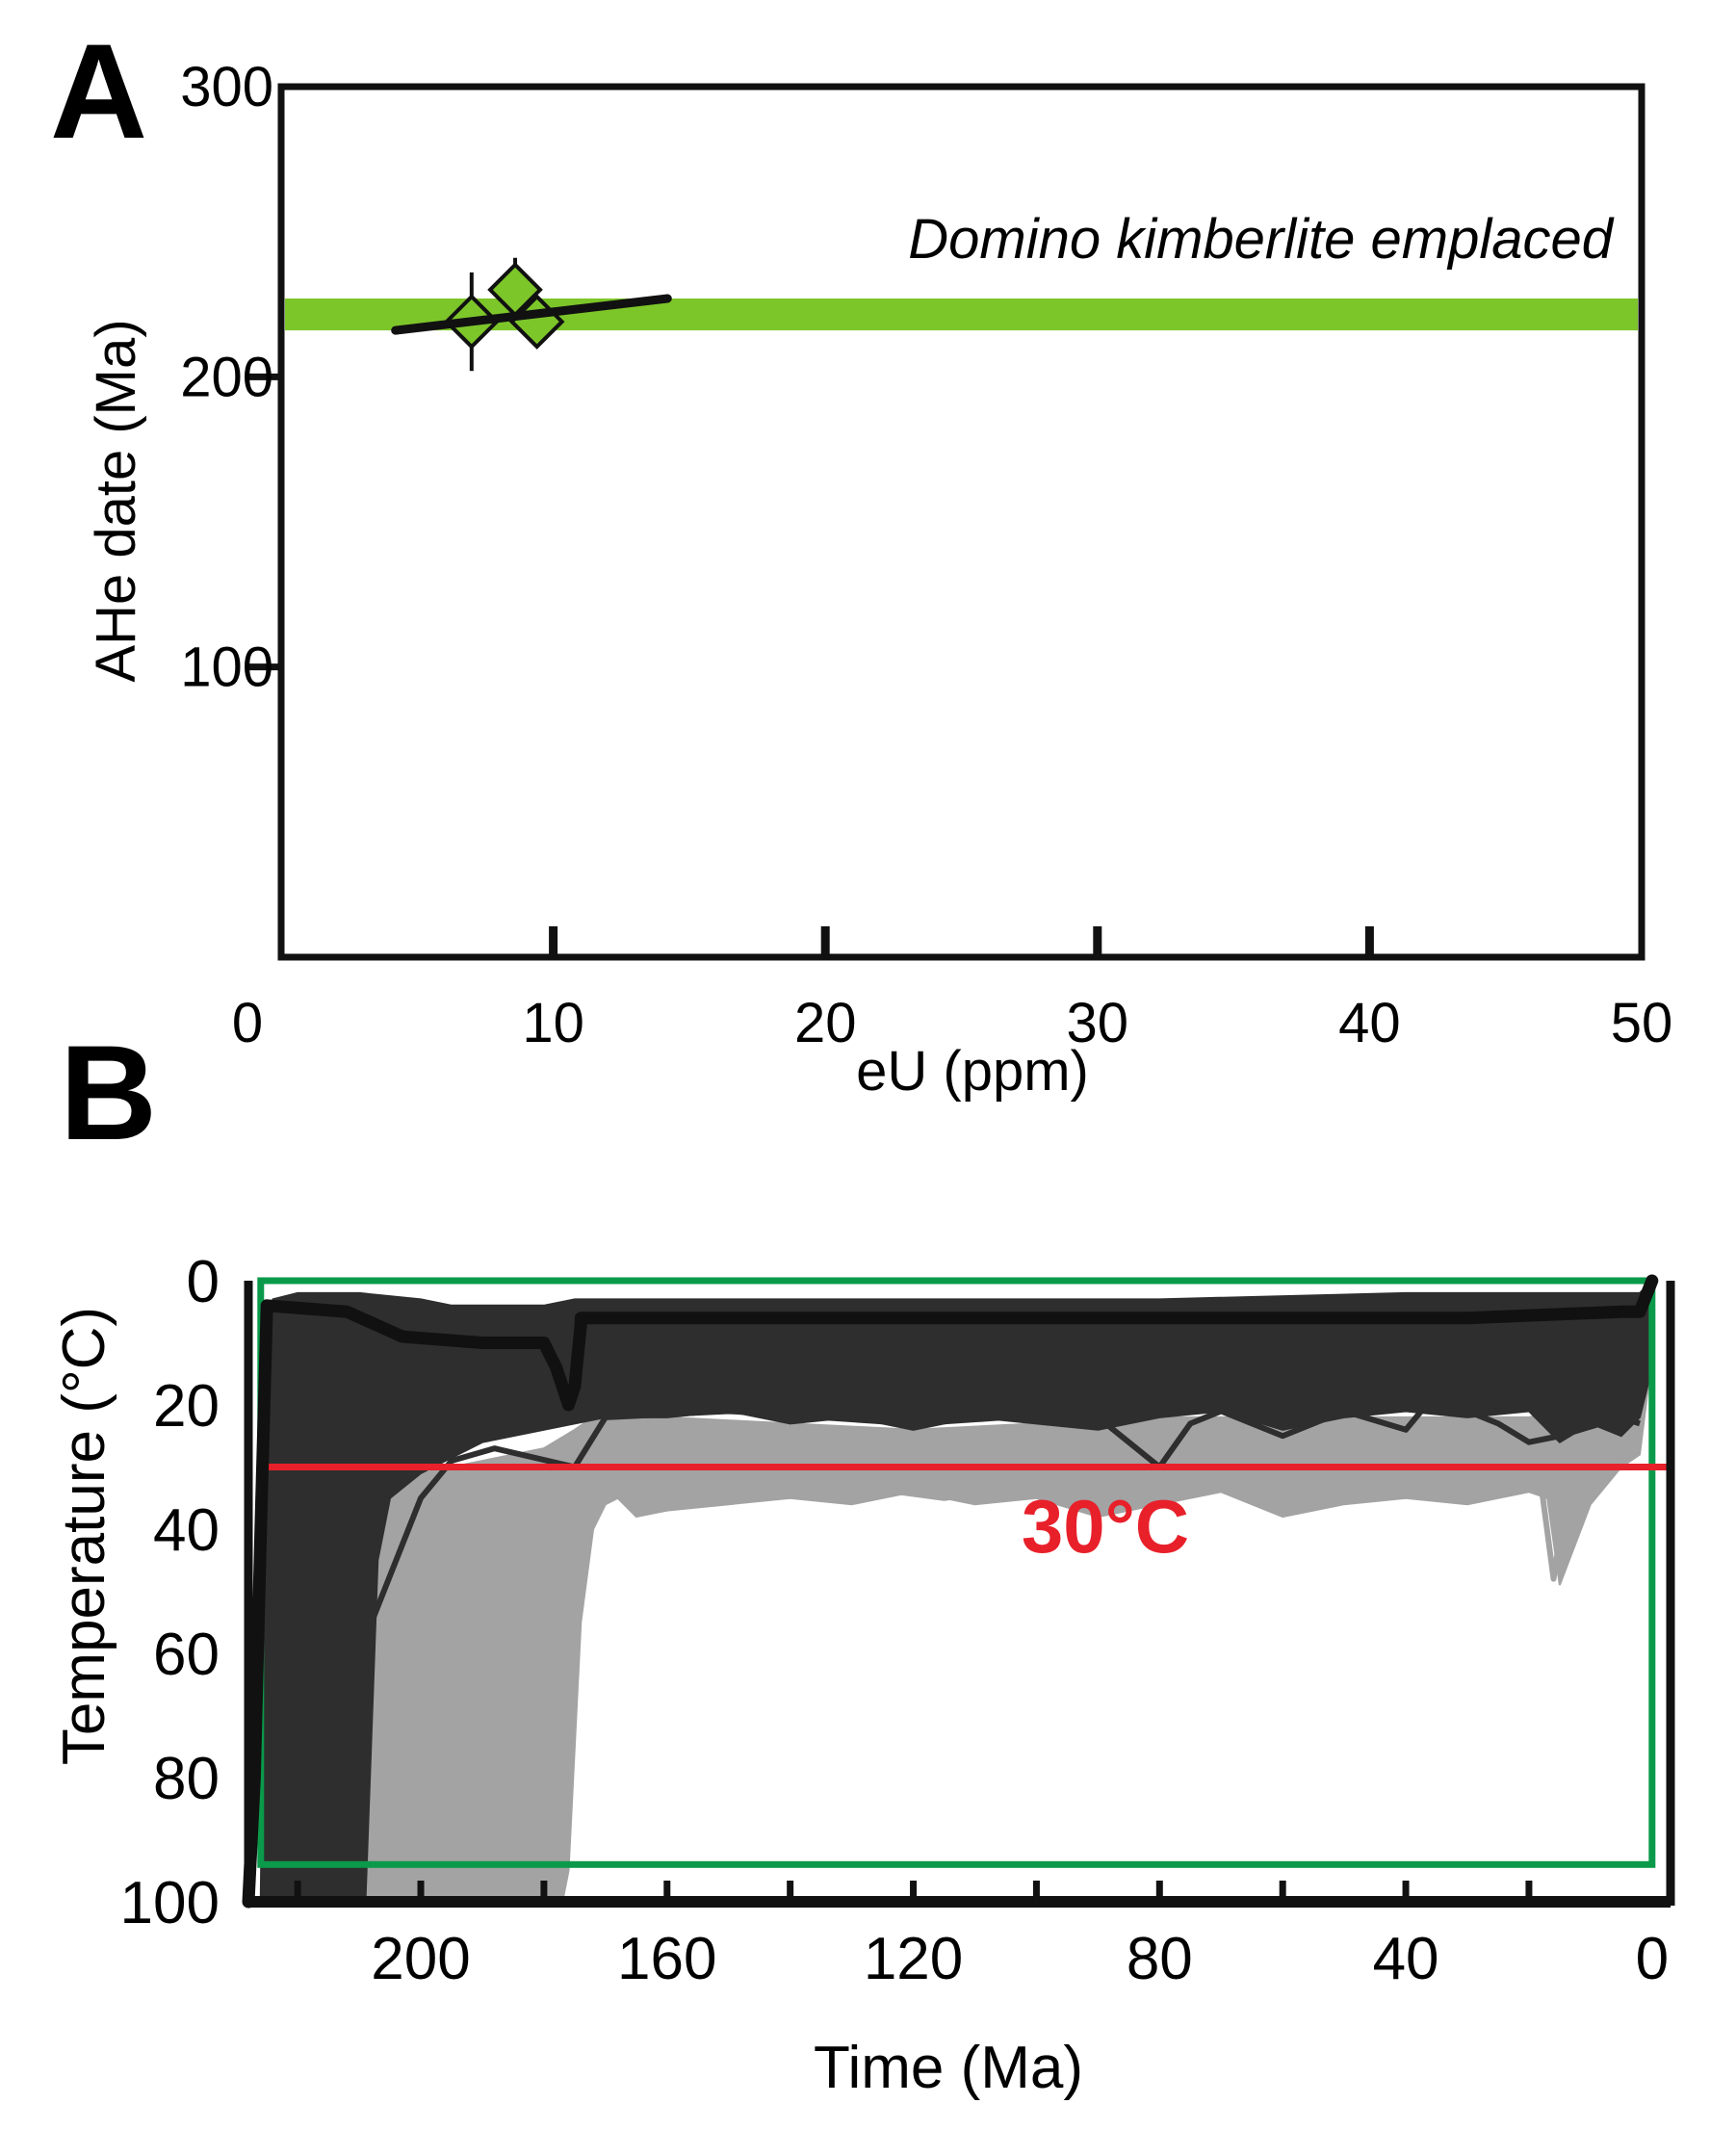 The height and width of the screenshot is (2156, 1736). What do you see at coordinates (108, 1092) in the screenshot?
I see `panel-b-letter: B` at bounding box center [108, 1092].